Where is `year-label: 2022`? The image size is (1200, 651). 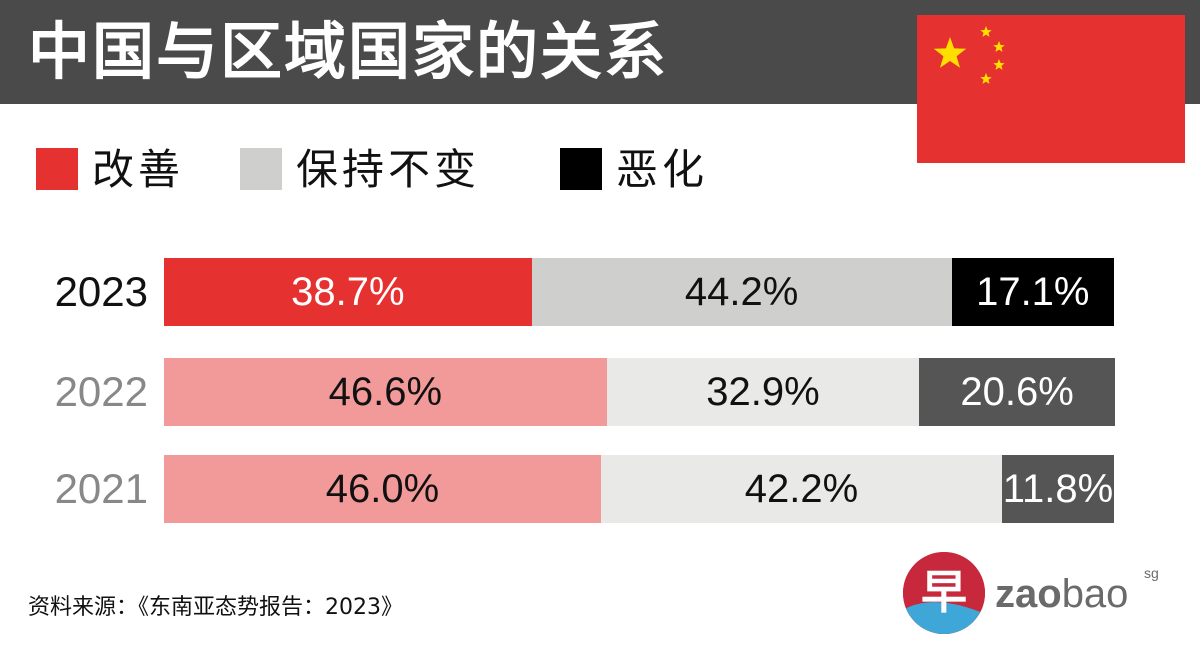
year-label: 2022 is located at coordinates (101, 391).